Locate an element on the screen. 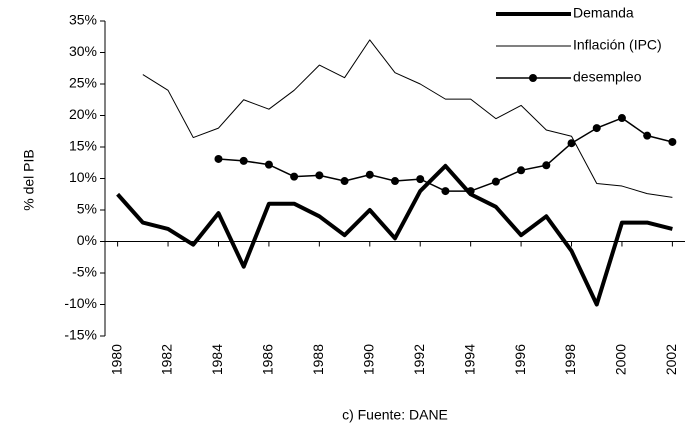 The image size is (699, 432). y-axis-label: % del PIB is located at coordinates (29, 179).